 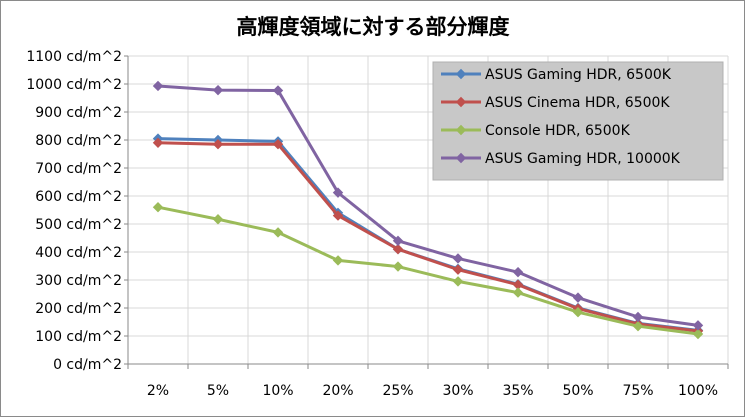 I want to click on legend-label: ASUS Cinema HDR, 6500K, so click(x=577, y=103).